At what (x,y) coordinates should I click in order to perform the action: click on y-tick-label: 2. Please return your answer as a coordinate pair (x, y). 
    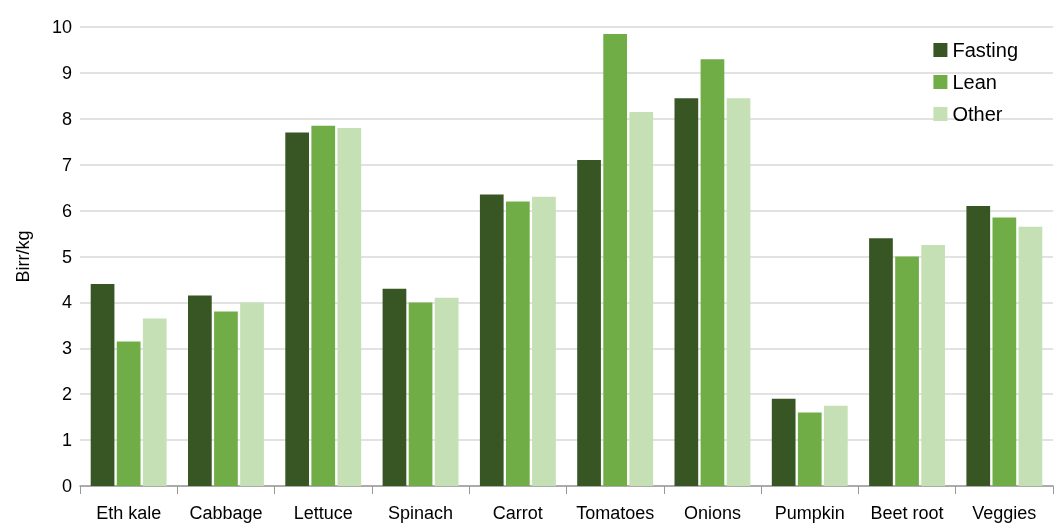
    Looking at the image, I should click on (66, 394).